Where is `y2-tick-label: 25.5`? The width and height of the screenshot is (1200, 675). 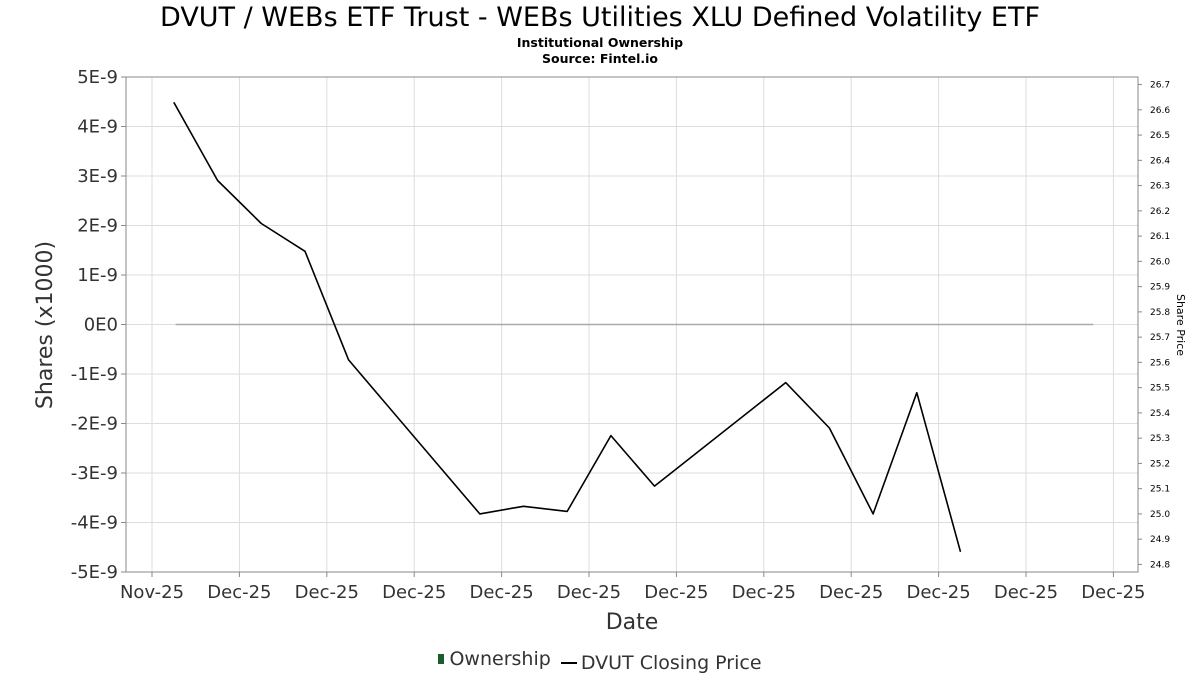
y2-tick-label: 25.5 is located at coordinates (1160, 389).